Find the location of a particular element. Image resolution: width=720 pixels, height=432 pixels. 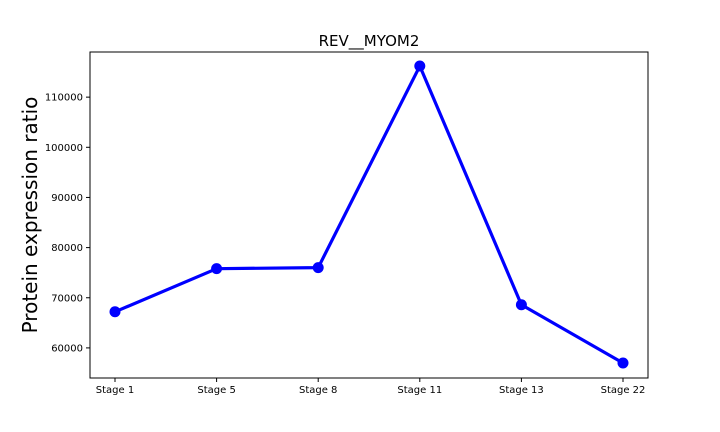

y-tick-label: 60000 is located at coordinates (67, 348).